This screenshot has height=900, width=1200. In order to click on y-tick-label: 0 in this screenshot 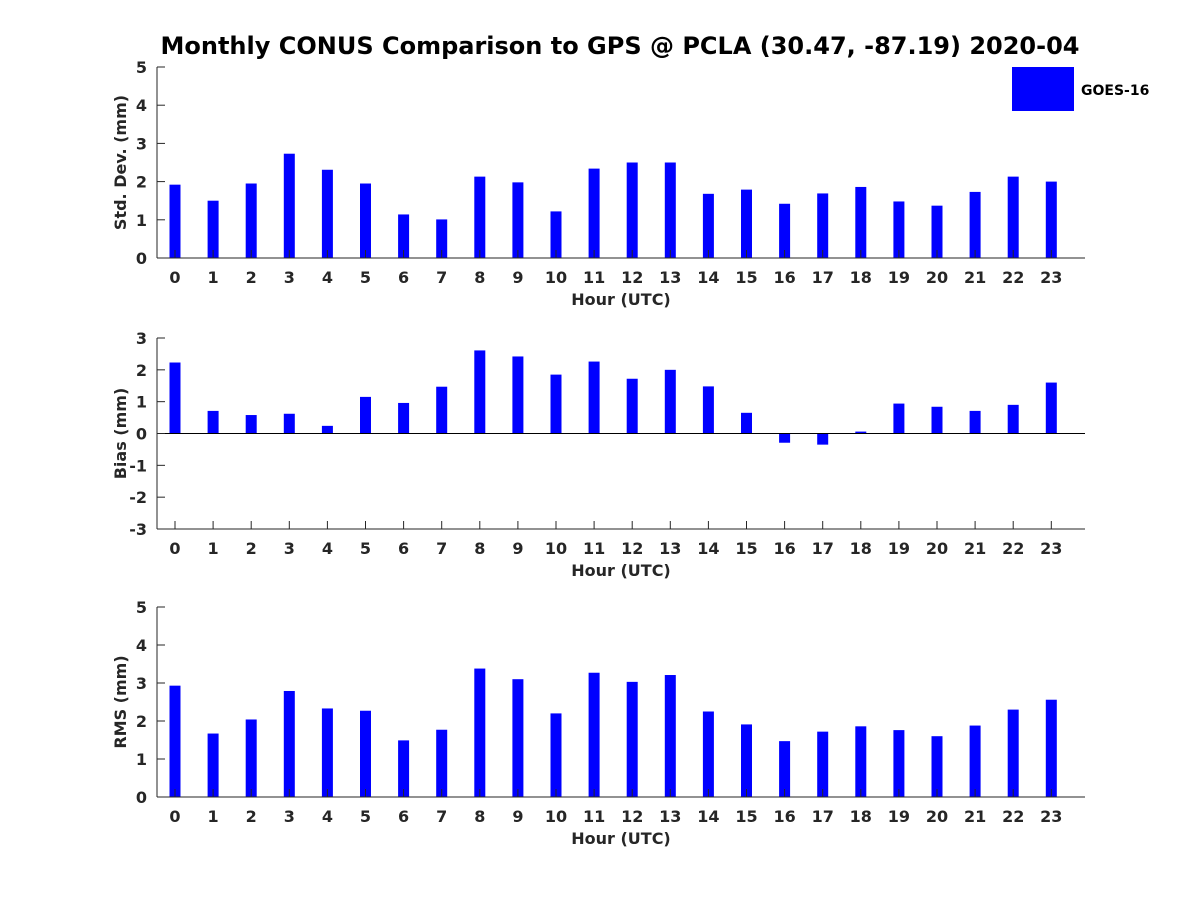, I will do `click(141, 258)`.